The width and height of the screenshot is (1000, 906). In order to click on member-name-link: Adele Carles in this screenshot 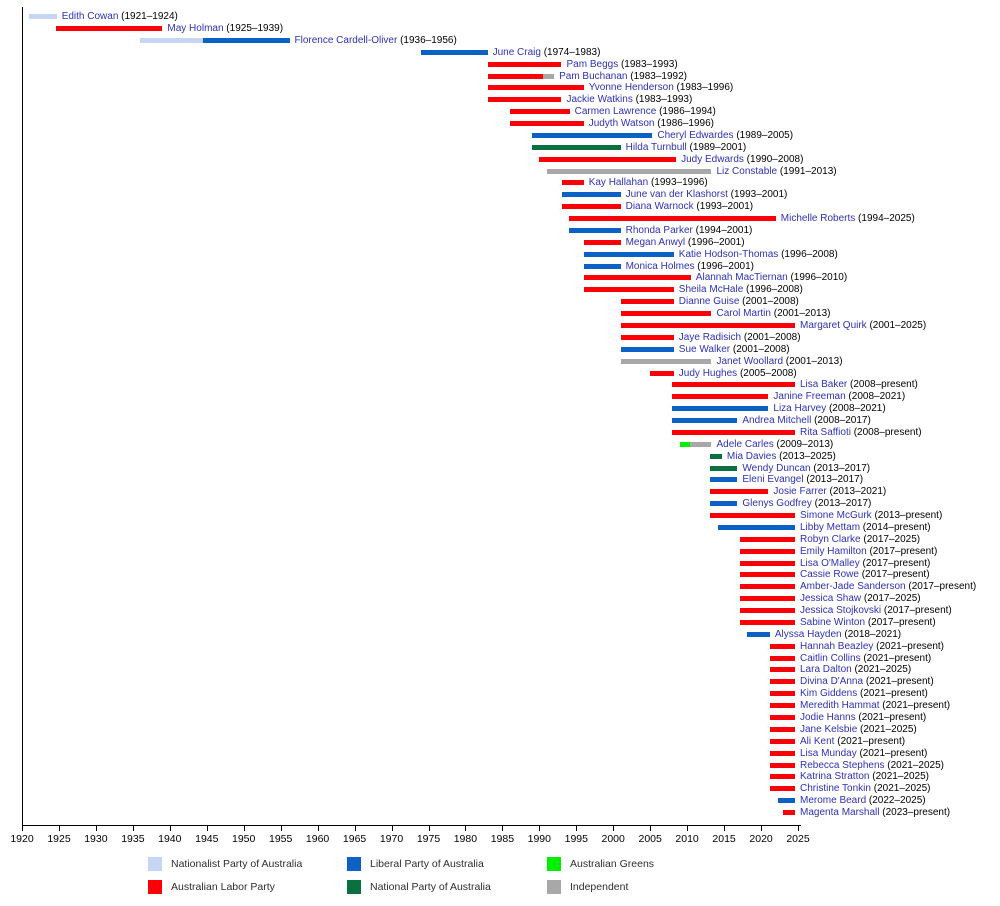, I will do `click(745, 444)`.